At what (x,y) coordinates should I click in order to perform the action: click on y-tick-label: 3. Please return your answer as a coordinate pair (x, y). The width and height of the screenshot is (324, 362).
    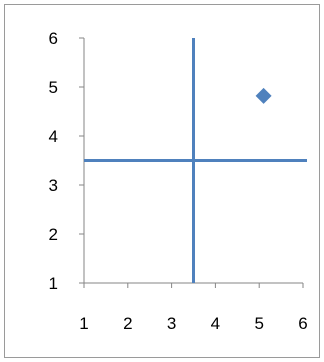
    Looking at the image, I should click on (53, 185).